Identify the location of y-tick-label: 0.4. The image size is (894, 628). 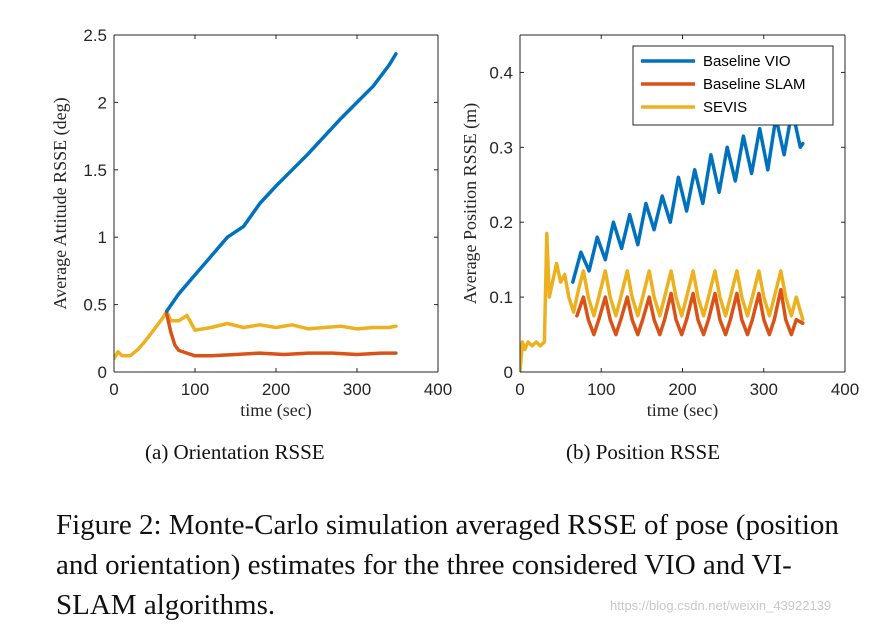
(501, 72).